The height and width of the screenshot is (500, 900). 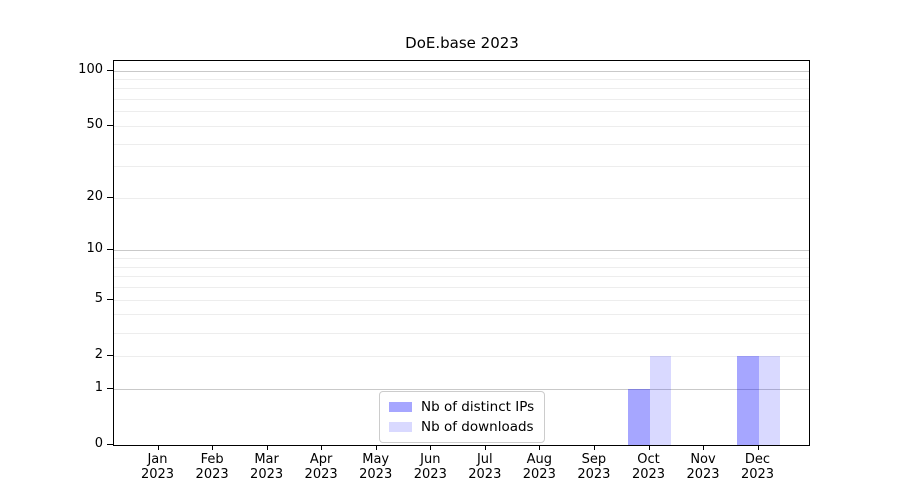 I want to click on x-tick-label: Feb 2023, so click(x=212, y=467).